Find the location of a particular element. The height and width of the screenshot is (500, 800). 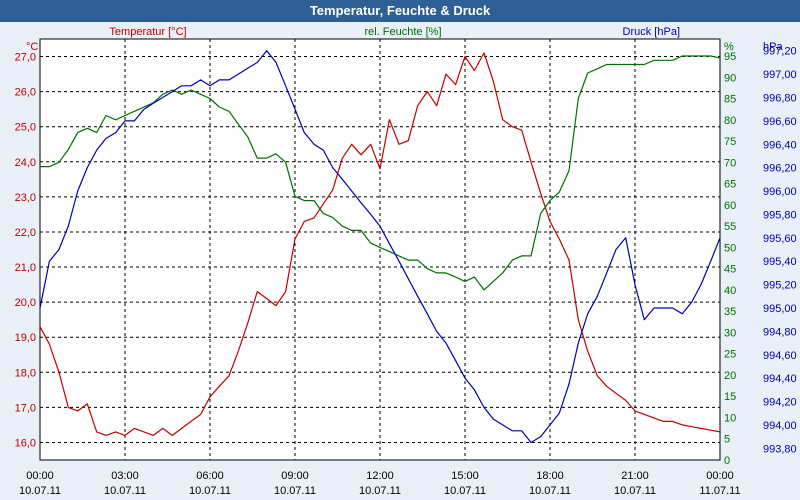

humidity-tick-label: 15 is located at coordinates (730, 397).